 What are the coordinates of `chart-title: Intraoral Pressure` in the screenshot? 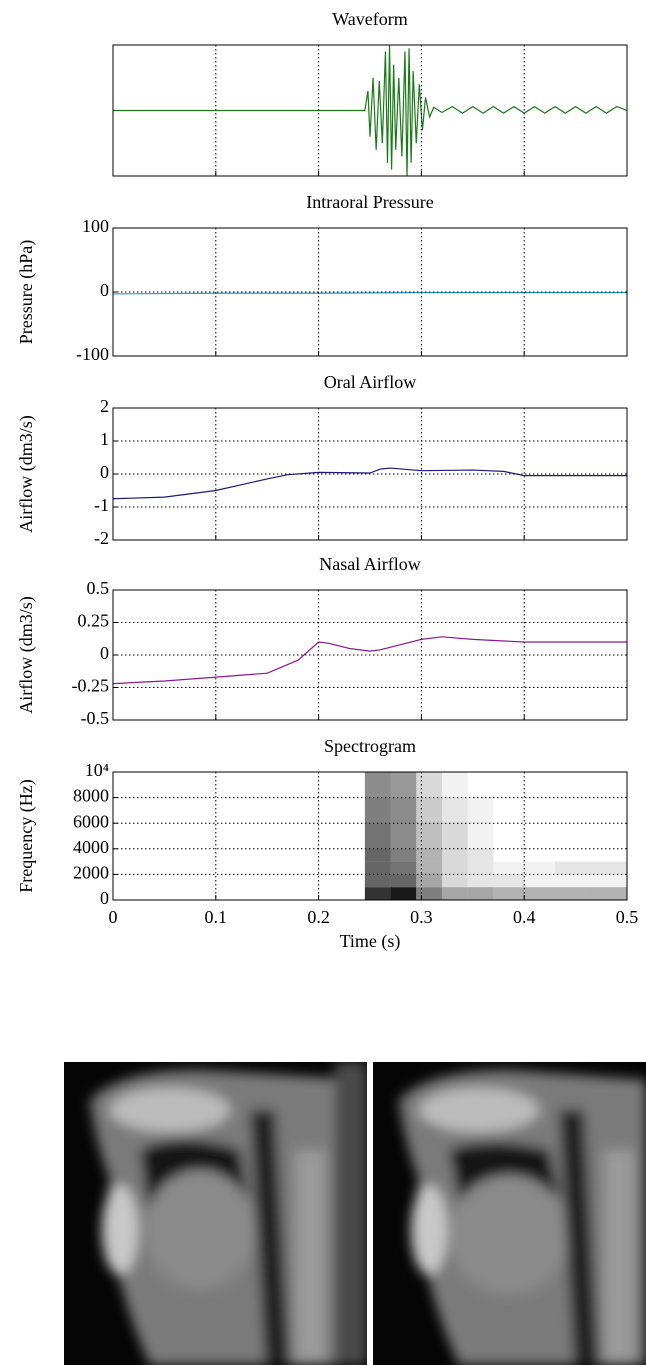 It's located at (369, 202).